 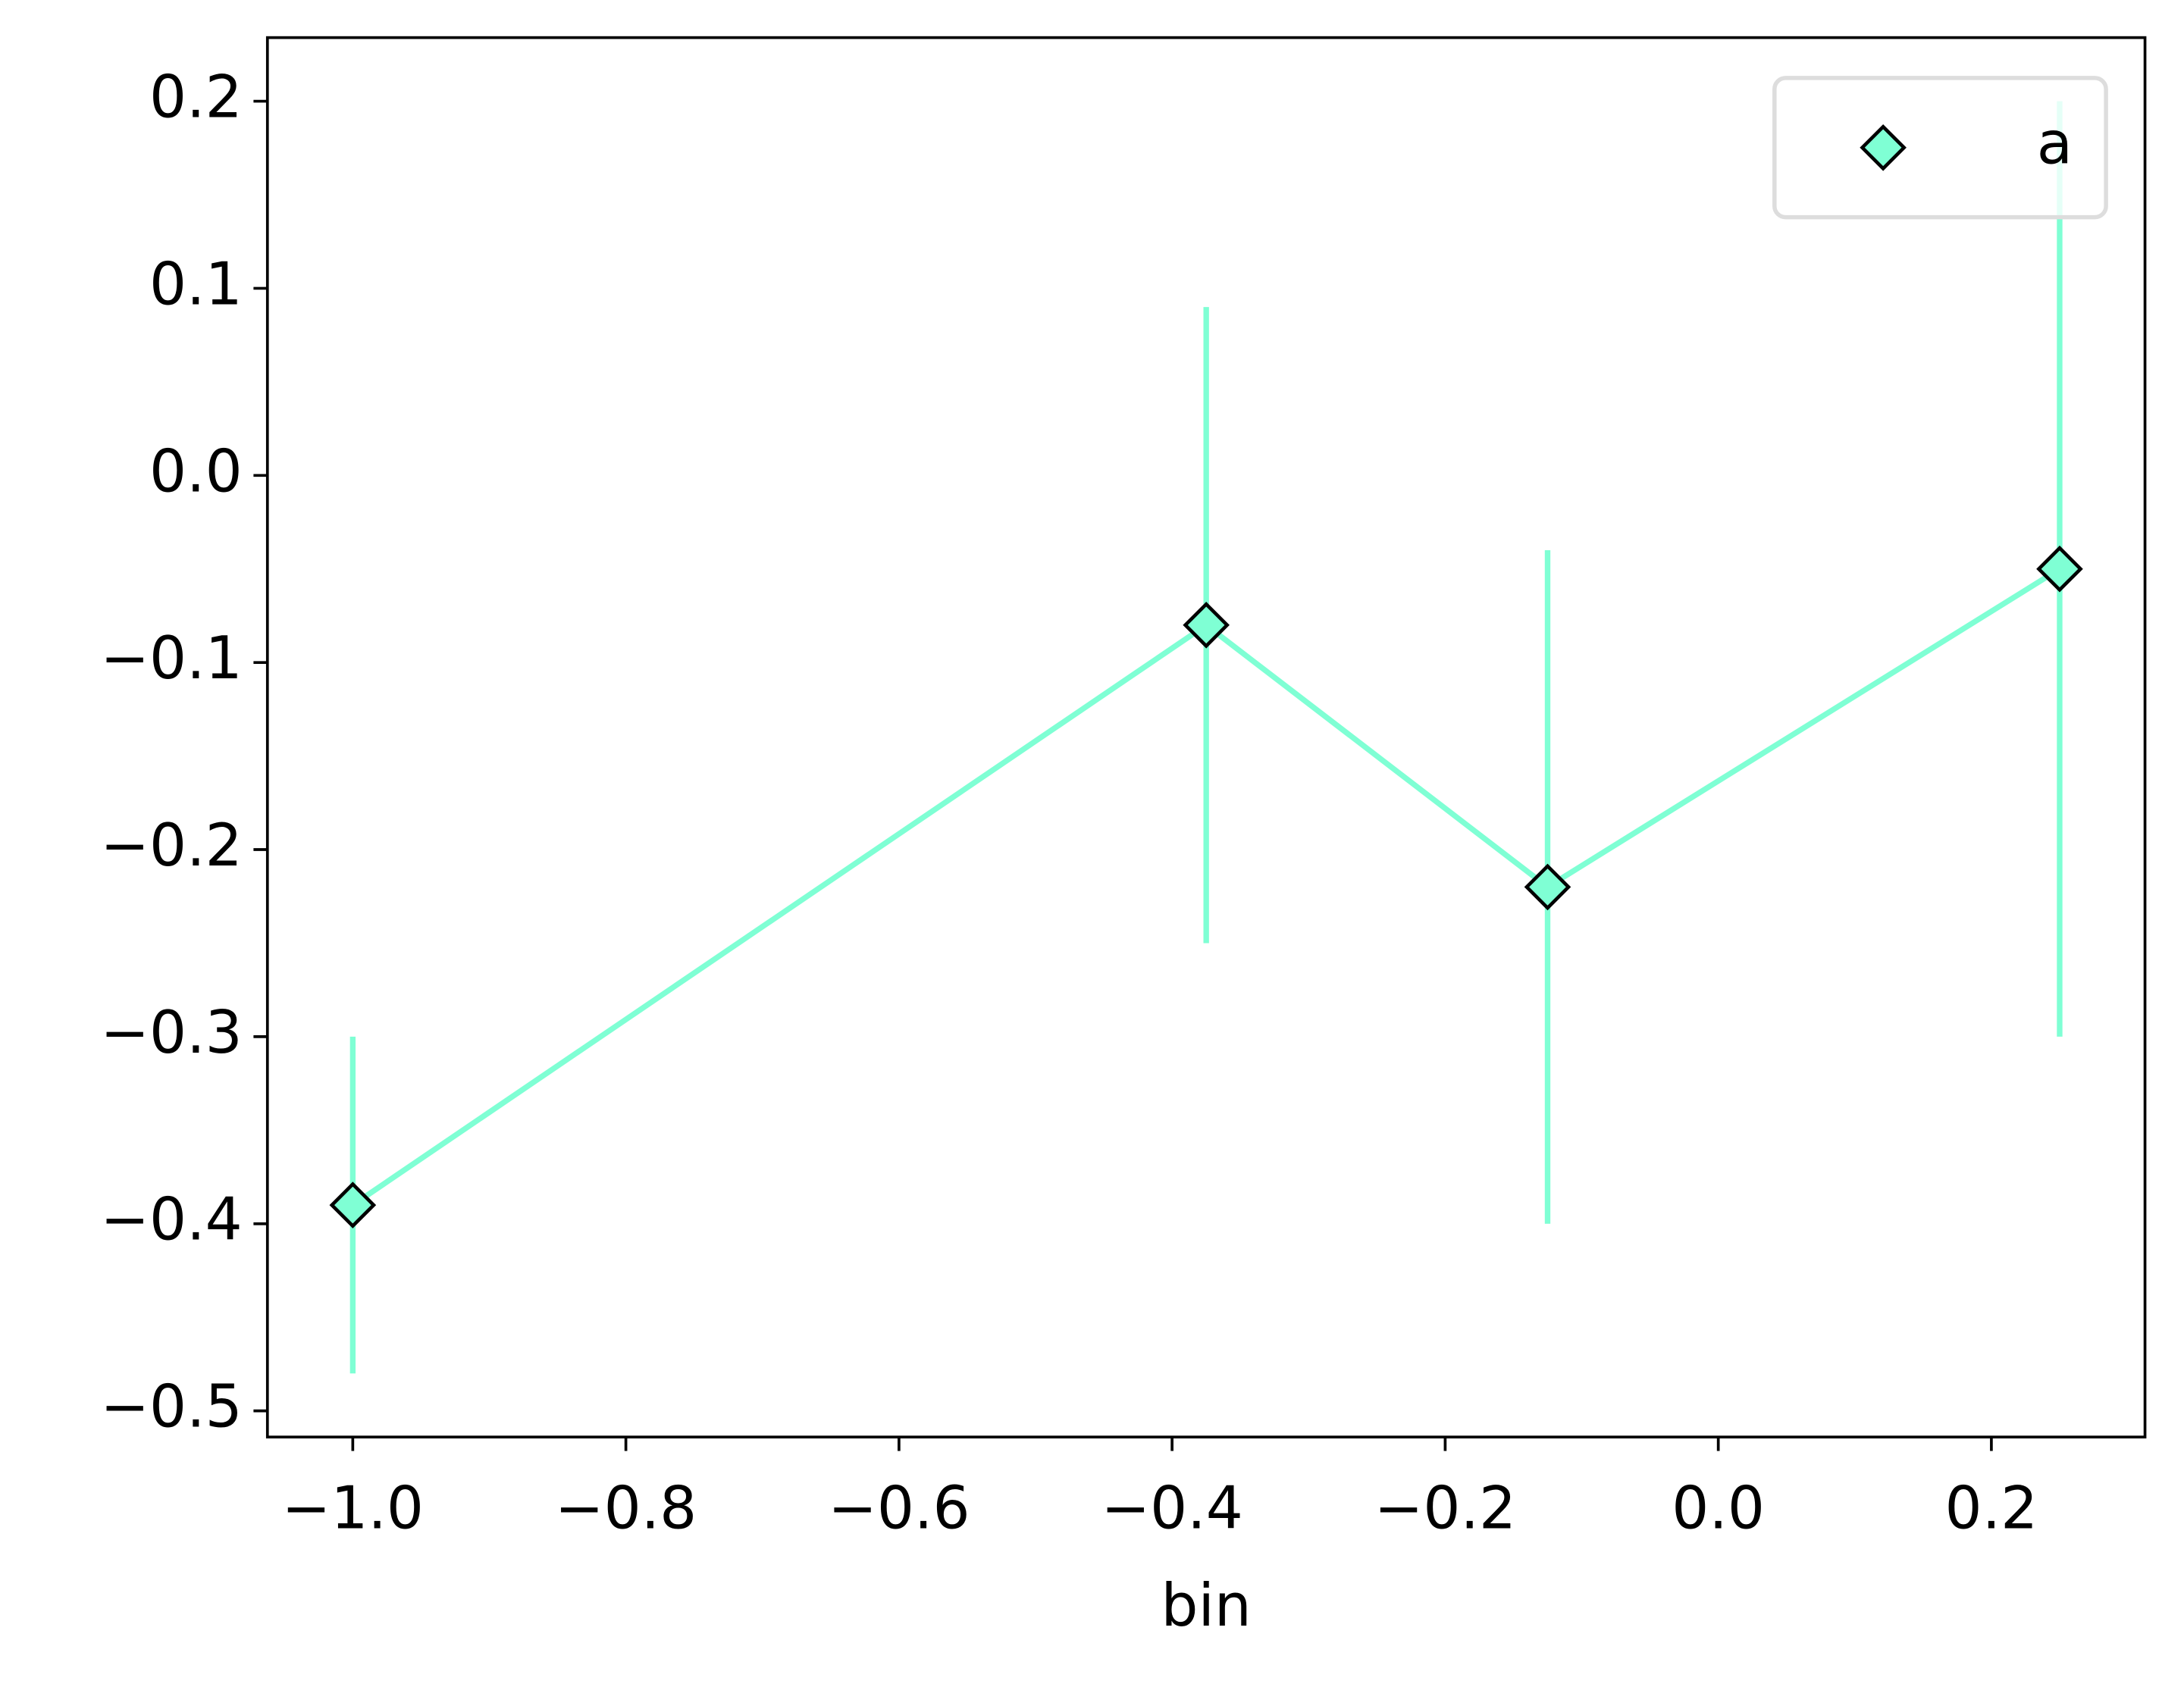 What do you see at coordinates (171, 1033) in the screenshot?
I see `y-tick-label: −0.3` at bounding box center [171, 1033].